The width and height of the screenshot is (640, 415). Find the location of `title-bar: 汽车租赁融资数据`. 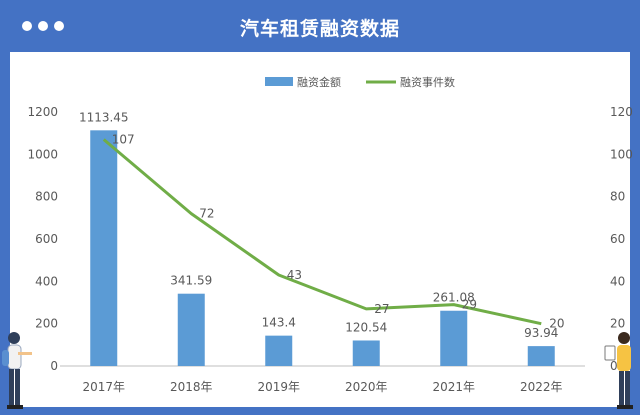

title-bar: 汽车租赁融资数据 is located at coordinates (320, 25).